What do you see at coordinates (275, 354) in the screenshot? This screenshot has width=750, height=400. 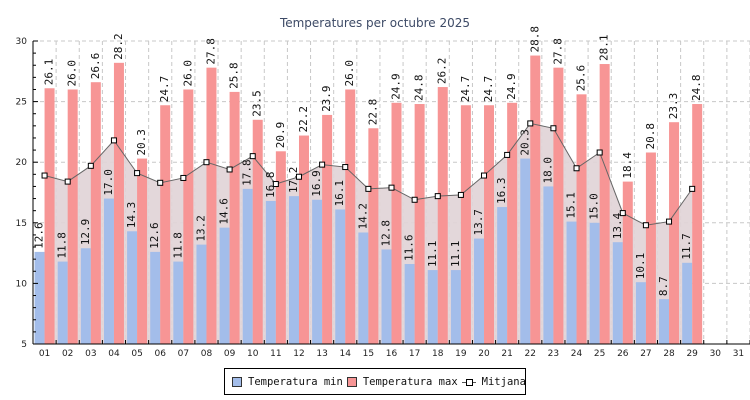 I see `x-tick-label: 11` at bounding box center [275, 354].